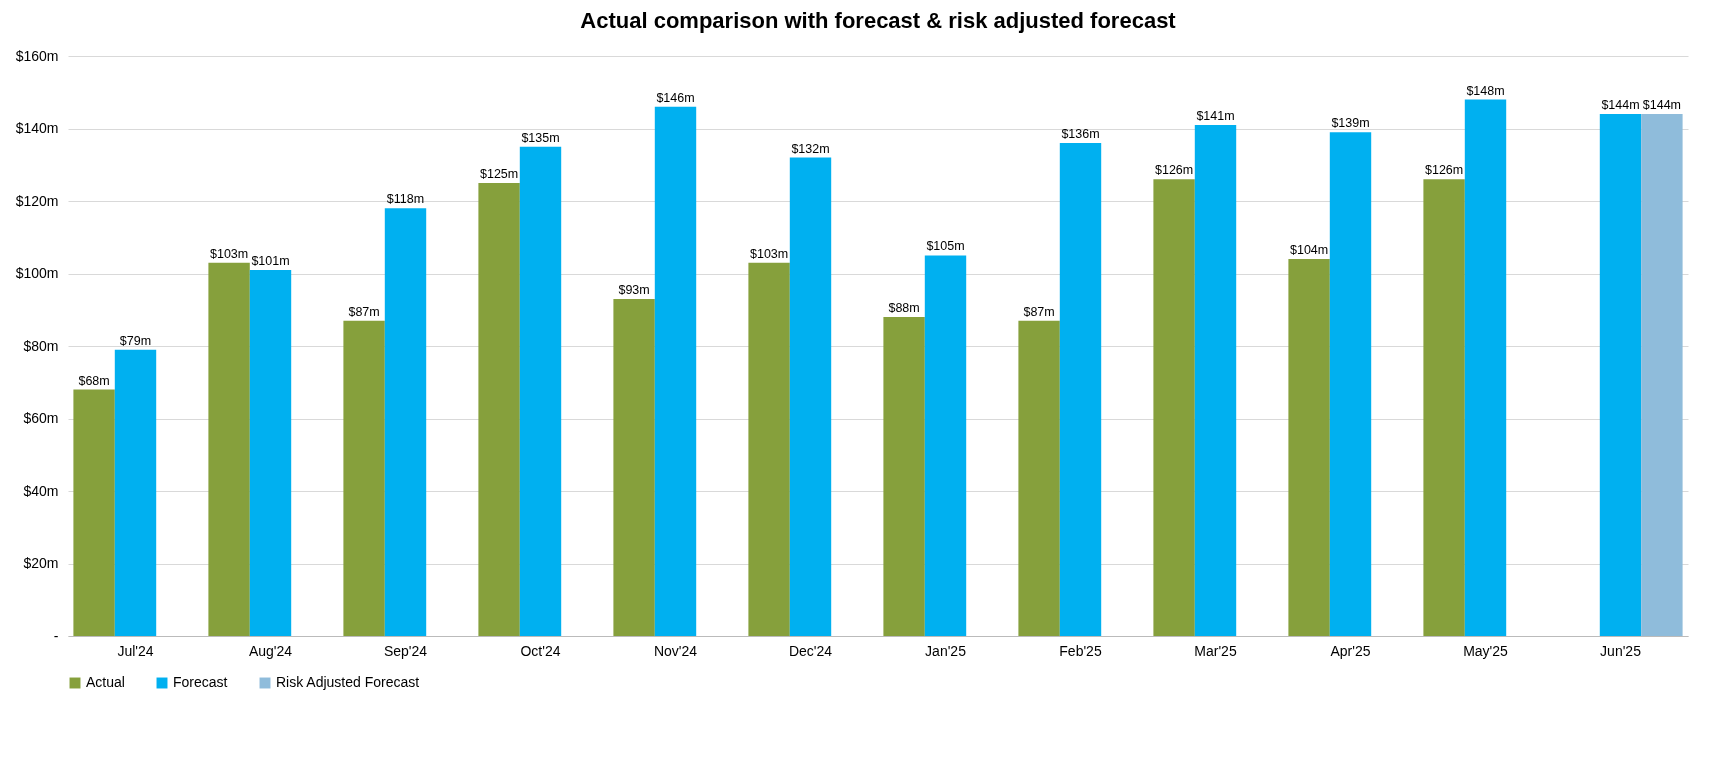 This screenshot has height=759, width=1714. I want to click on y-tick-label: -, so click(56, 635).